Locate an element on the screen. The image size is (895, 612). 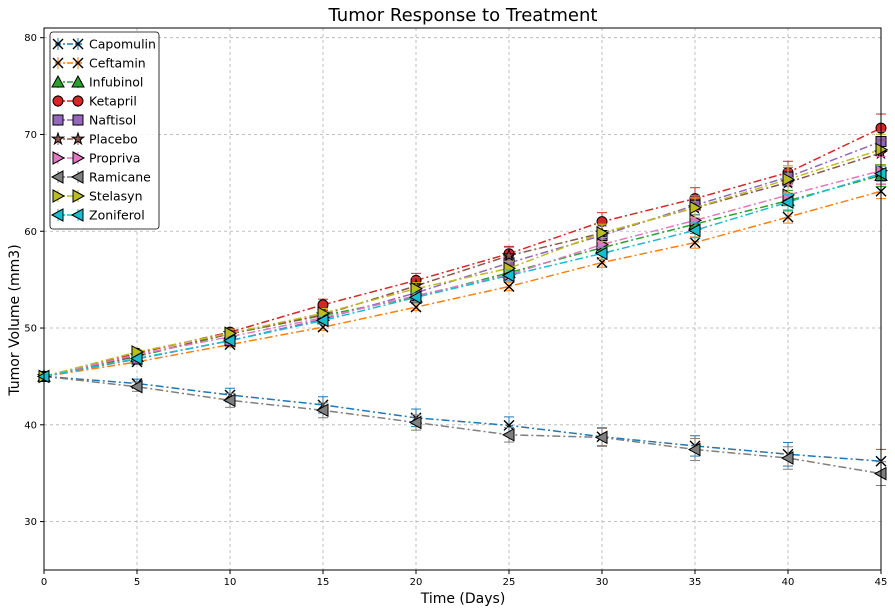
legend-entry-infubinol: Infubinol is located at coordinates (97, 82).